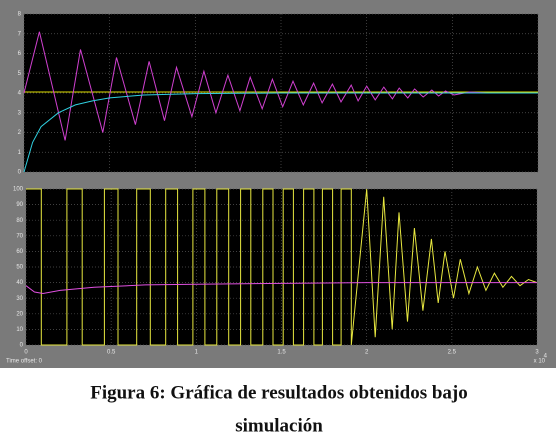 The height and width of the screenshot is (446, 558). Describe the element at coordinates (281, 353) in the screenshot. I see `x-tick-label: 1.5` at that location.